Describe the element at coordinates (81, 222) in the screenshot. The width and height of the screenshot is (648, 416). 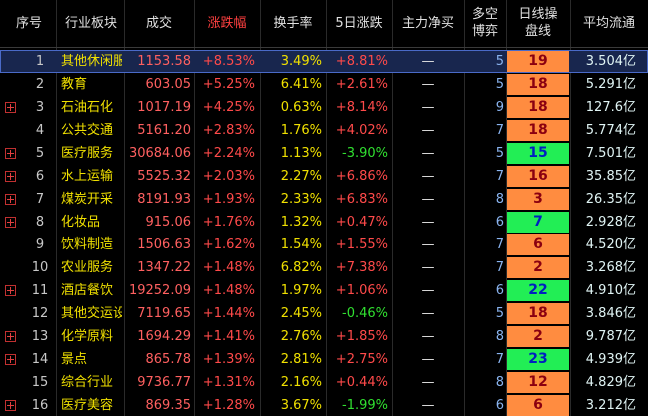
I see `sector-name: 化妆品` at that location.